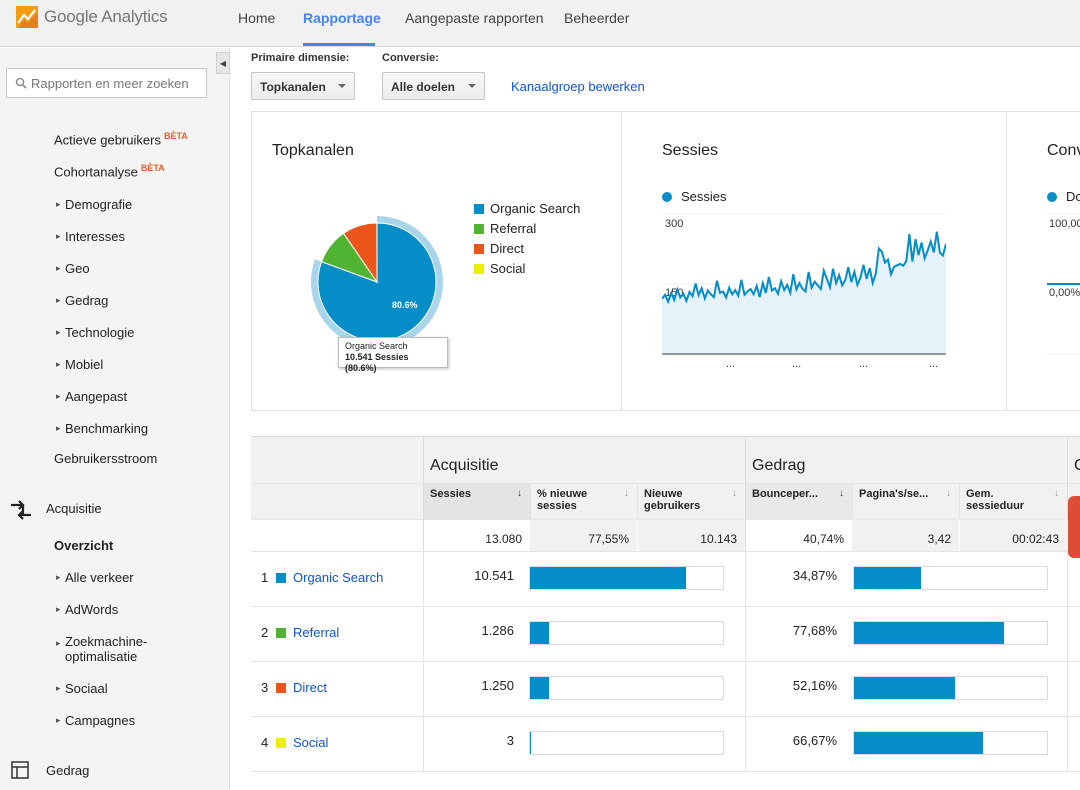 This screenshot has width=1080, height=790. I want to click on sessies-legend: Sessies, so click(694, 196).